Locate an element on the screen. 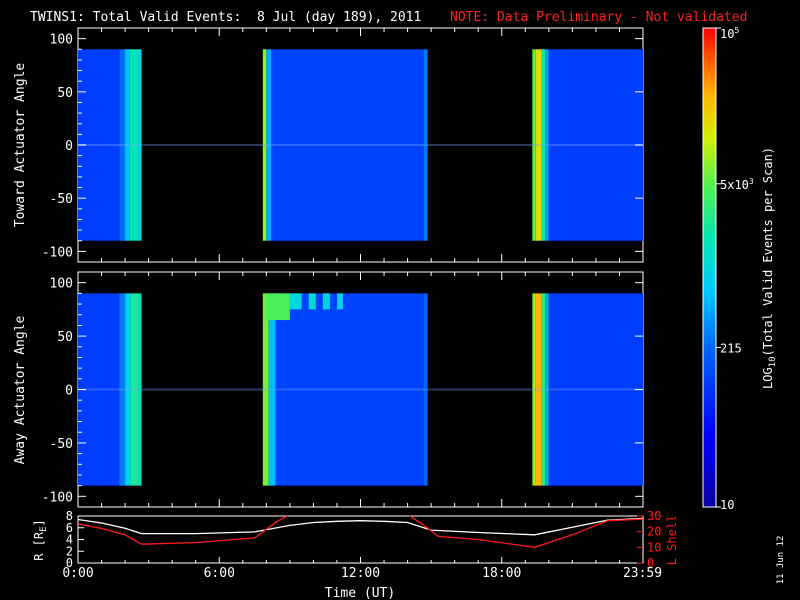 The image size is (800, 600). toward-ytick-label-0: -100 is located at coordinates (57, 252).